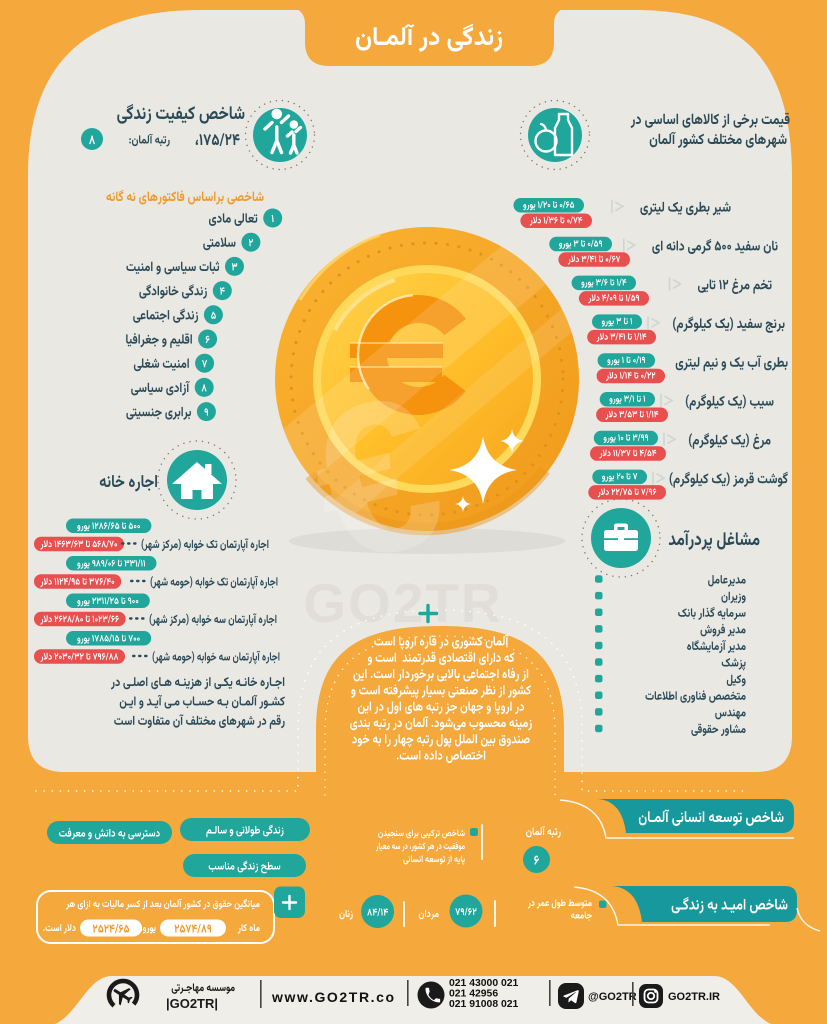  Describe the element at coordinates (484, 1004) in the screenshot. I see `svg-text: 021 91008 021` at that location.